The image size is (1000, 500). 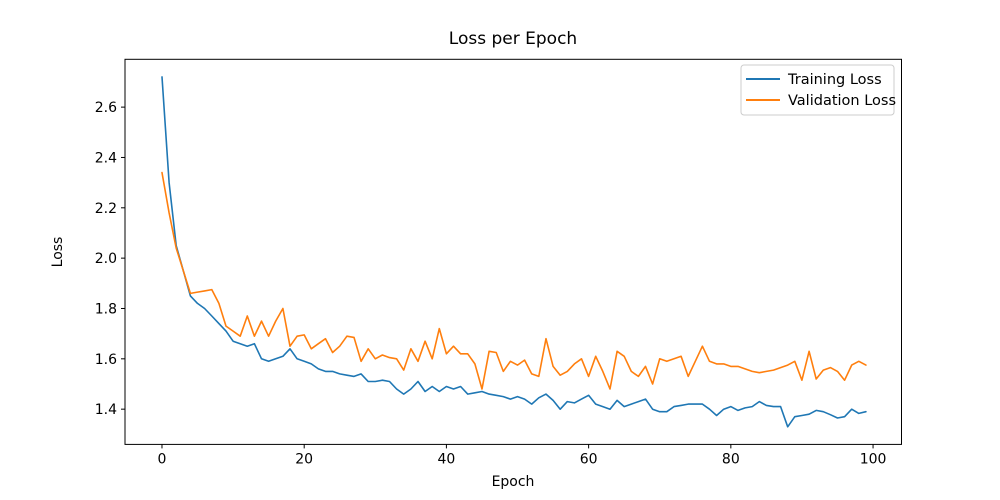 What do you see at coordinates (873, 459) in the screenshot?
I see `x-tick-label: 100` at bounding box center [873, 459].